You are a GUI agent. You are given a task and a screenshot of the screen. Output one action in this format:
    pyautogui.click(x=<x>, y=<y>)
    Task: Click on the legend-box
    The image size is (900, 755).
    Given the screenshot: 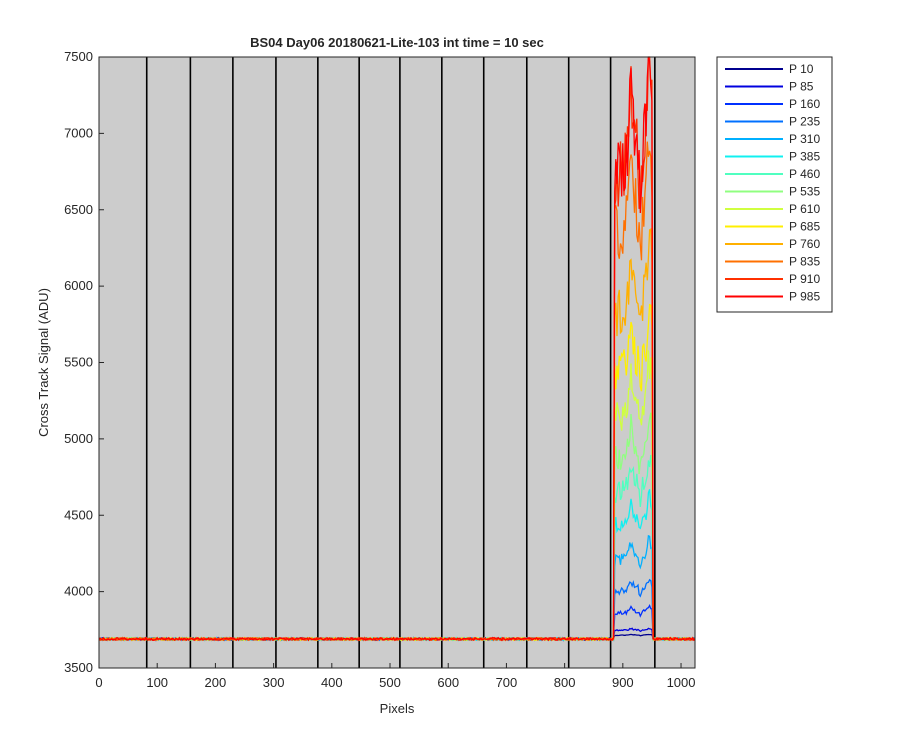 What is the action you would take?
    pyautogui.click(x=774, y=184)
    